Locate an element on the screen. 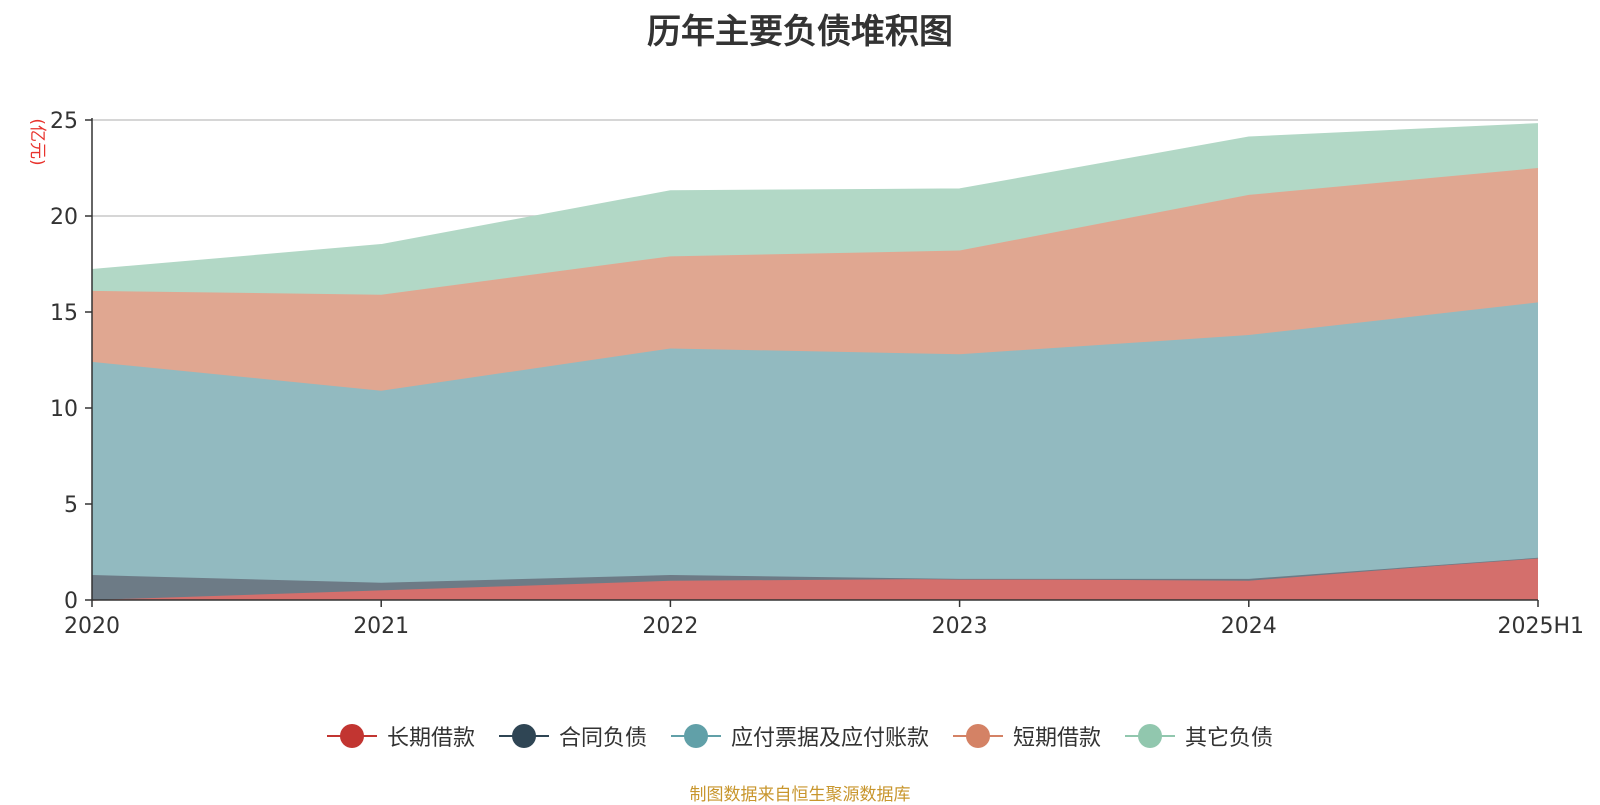 This screenshot has width=1600, height=805. legend-item-5: 其它负债 is located at coordinates (1199, 736).